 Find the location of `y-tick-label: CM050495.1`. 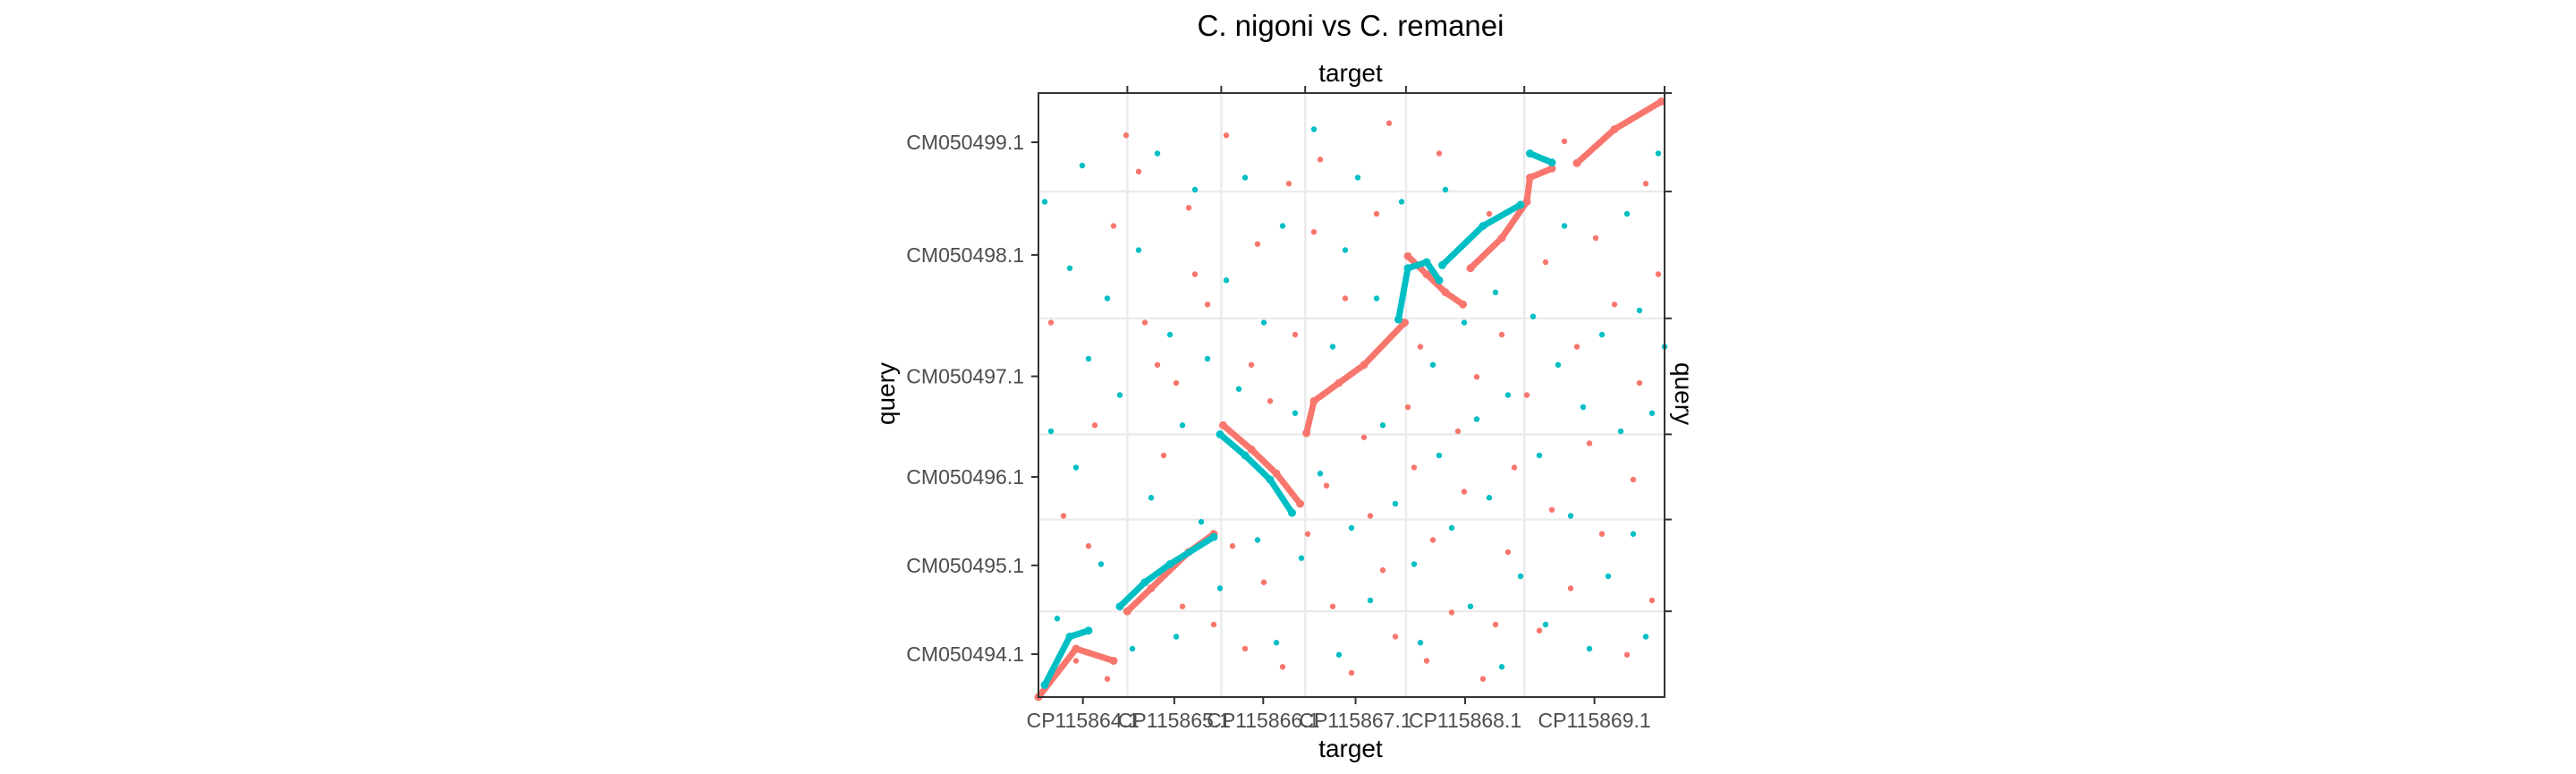

y-tick-label: CM050495.1 is located at coordinates (965, 565).